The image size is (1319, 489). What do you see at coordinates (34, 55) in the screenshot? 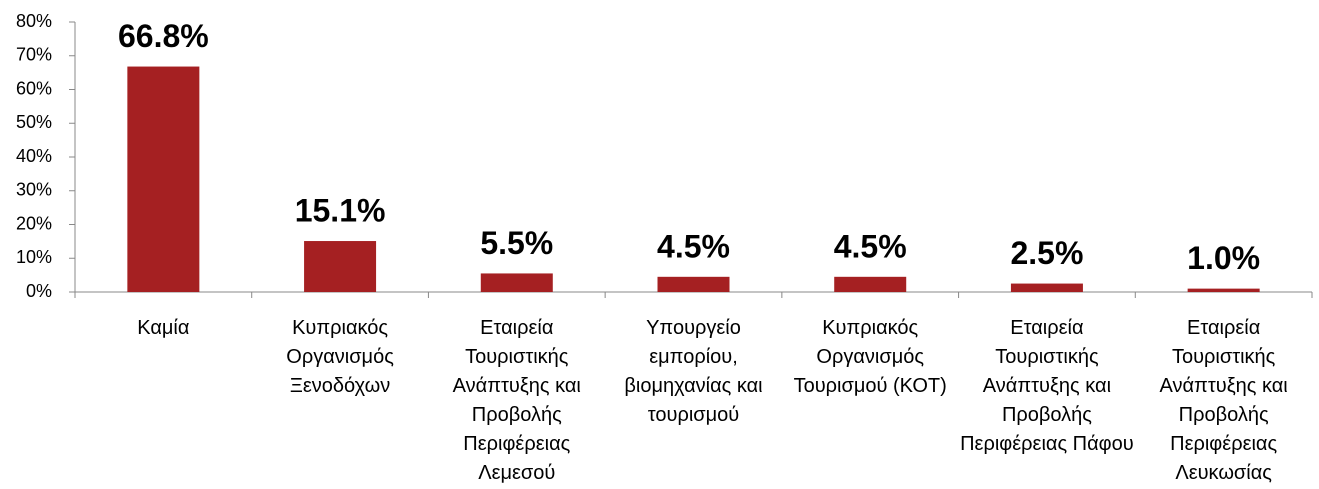
I see `y-tick-label: 70%` at bounding box center [34, 55].